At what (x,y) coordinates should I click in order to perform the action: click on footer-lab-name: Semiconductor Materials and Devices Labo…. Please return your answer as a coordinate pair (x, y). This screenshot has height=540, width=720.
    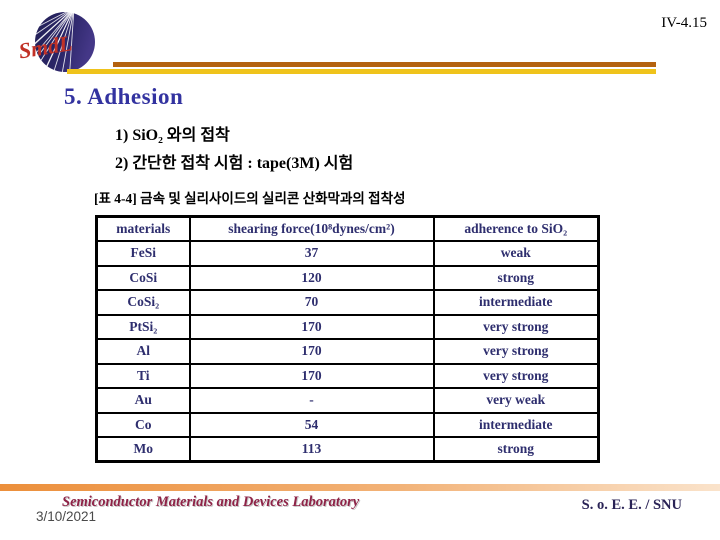
    Looking at the image, I should click on (211, 502).